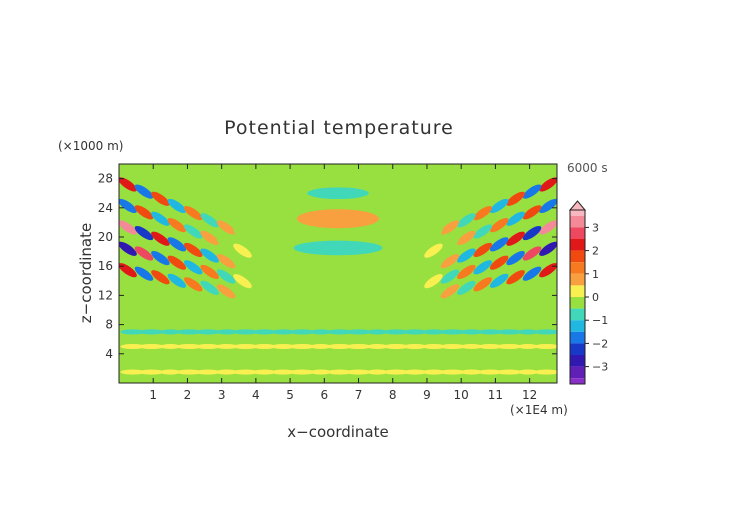 This screenshot has width=752, height=532. I want to click on x-tick-label: 8, so click(393, 395).